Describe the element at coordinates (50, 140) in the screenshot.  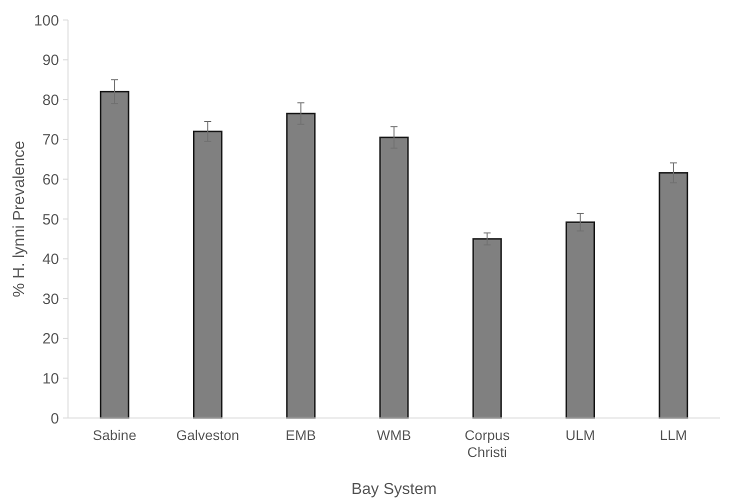
I see `y-tick-label: 70` at that location.